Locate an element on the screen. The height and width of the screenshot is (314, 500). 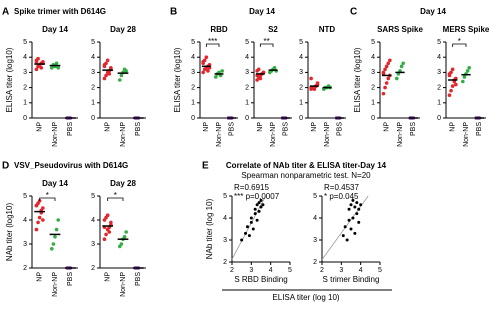
x-tick-label: 4 is located at coordinates (271, 270).